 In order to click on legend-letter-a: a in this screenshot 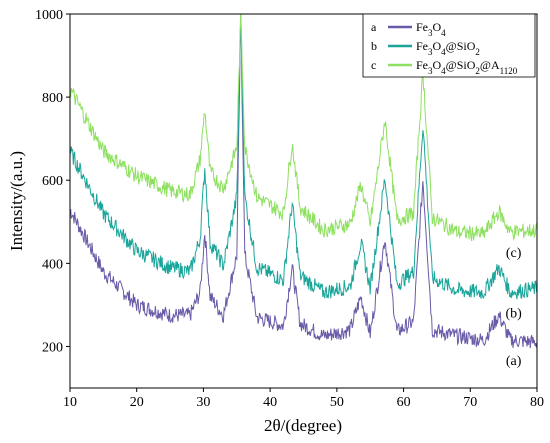, I will do `click(374, 27)`.